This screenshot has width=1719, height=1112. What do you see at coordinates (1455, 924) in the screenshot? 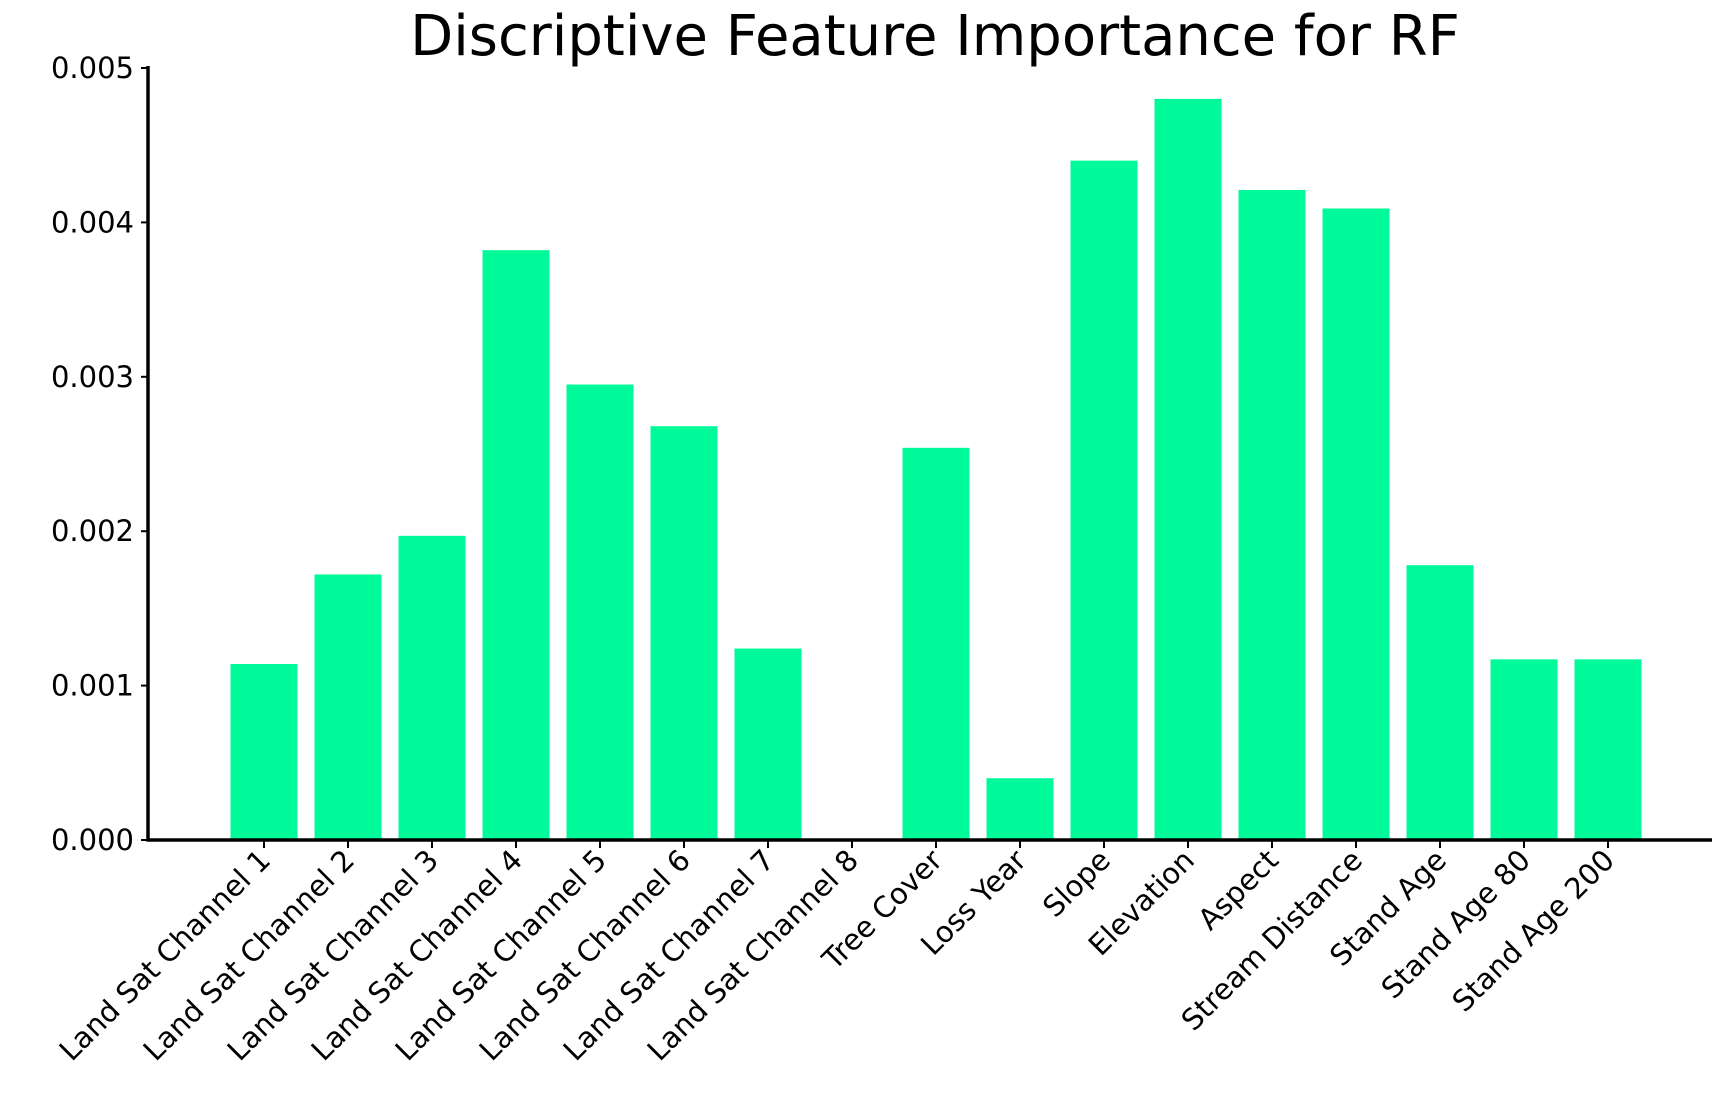
I see `x-tick-label: Stand Age 80` at bounding box center [1455, 924].